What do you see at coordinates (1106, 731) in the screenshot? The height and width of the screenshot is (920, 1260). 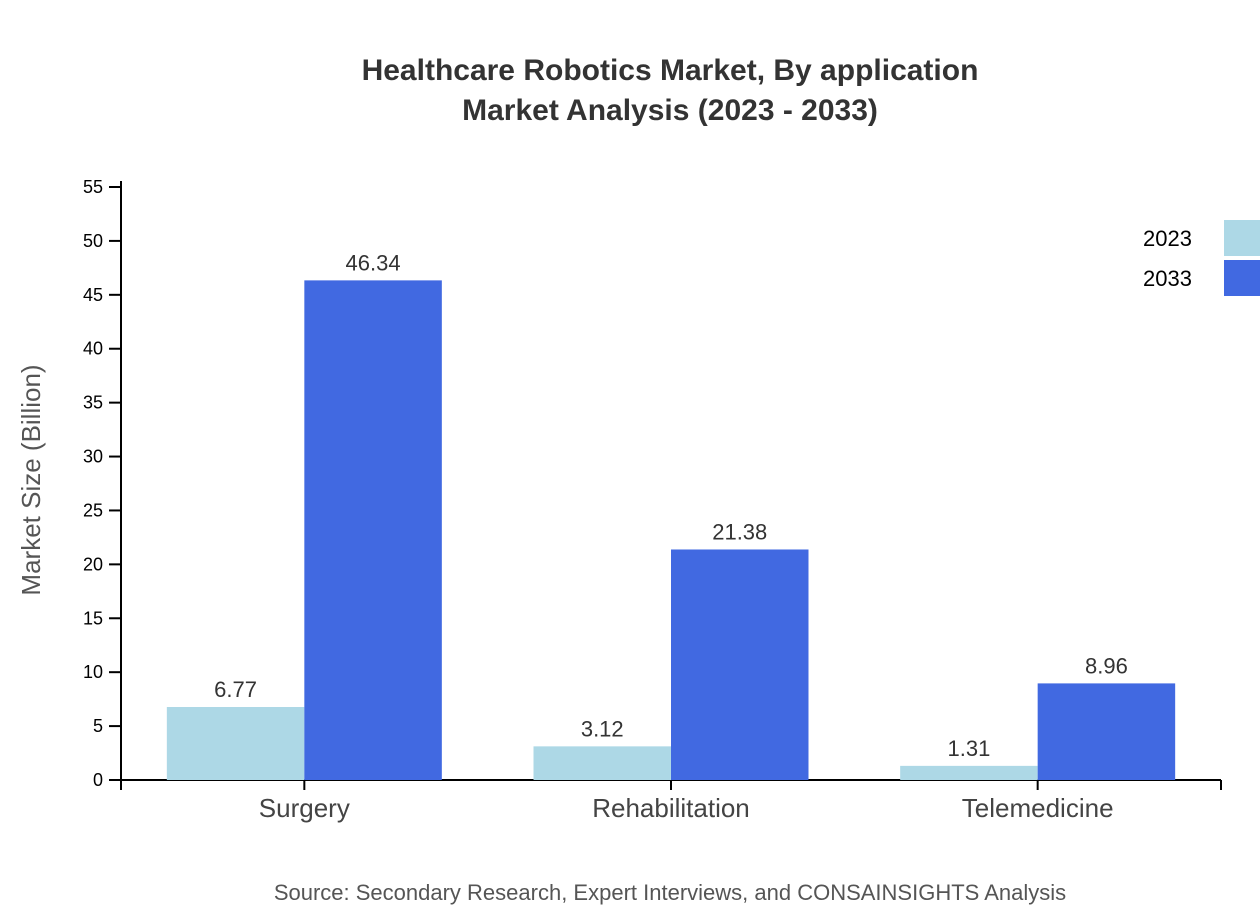 I see `bar-2033-telemedicine` at bounding box center [1106, 731].